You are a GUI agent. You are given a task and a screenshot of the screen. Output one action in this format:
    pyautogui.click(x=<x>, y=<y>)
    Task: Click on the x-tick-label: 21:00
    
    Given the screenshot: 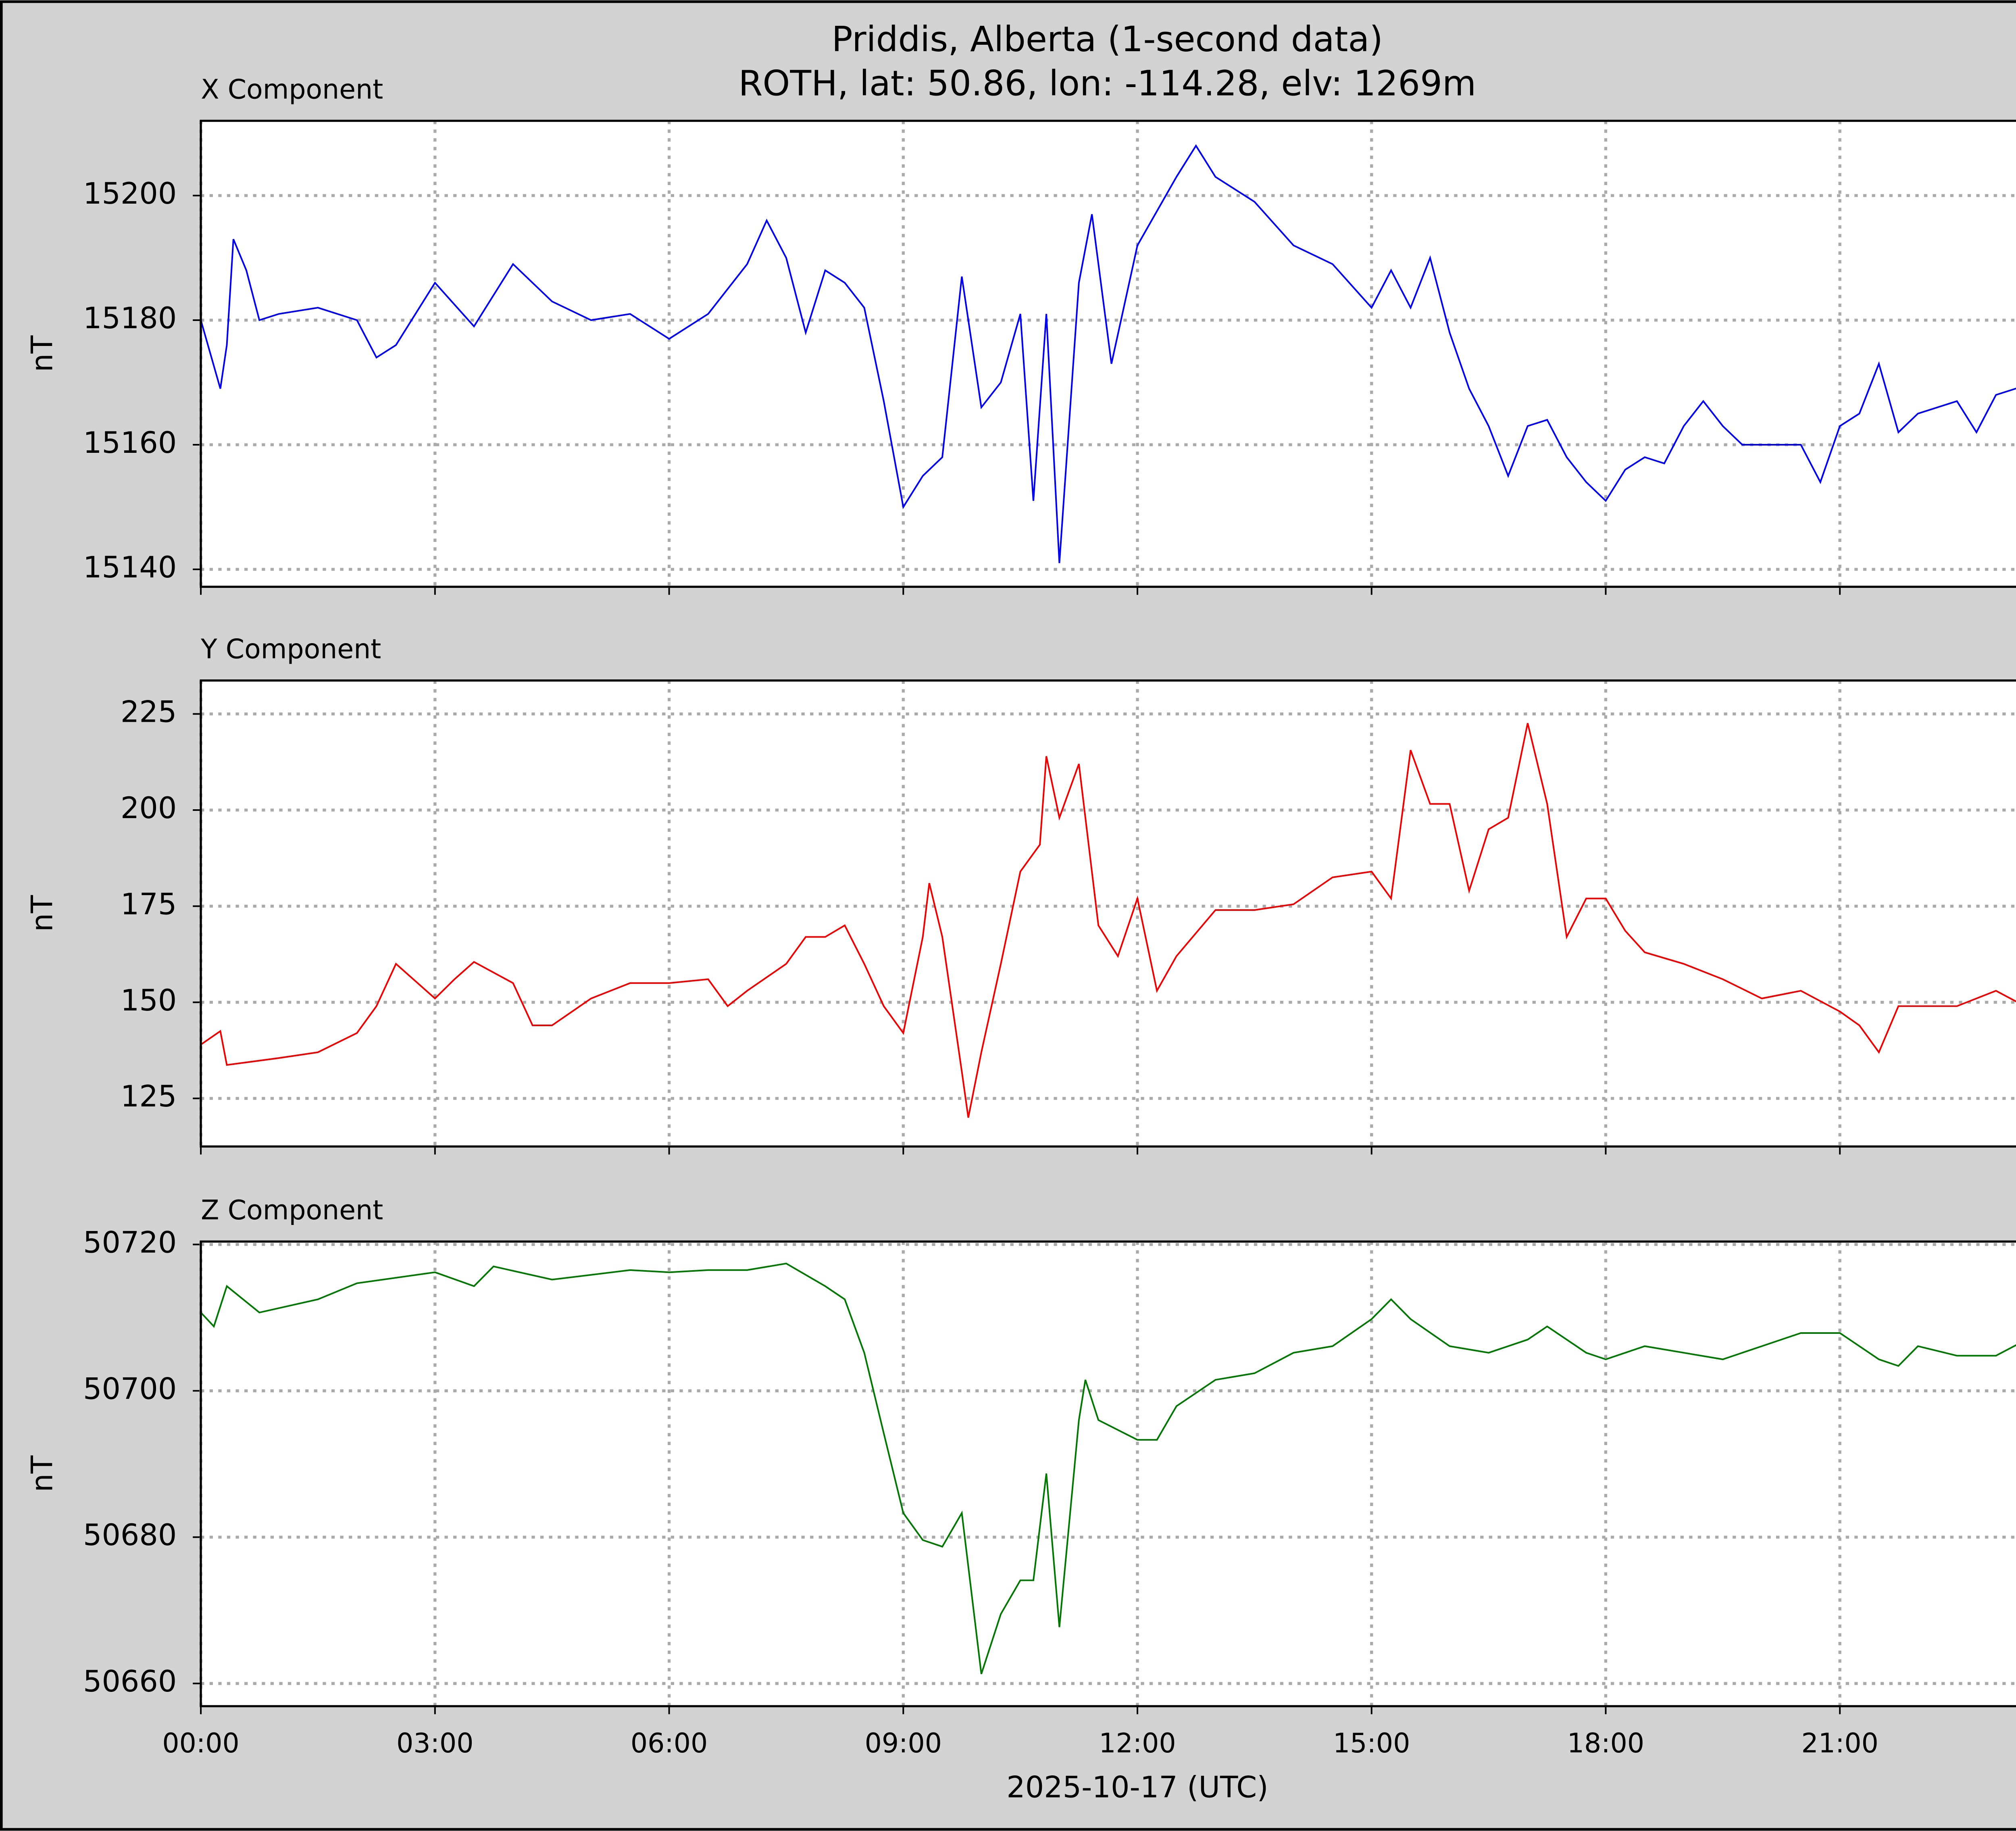 What is the action you would take?
    pyautogui.click(x=1839, y=1743)
    